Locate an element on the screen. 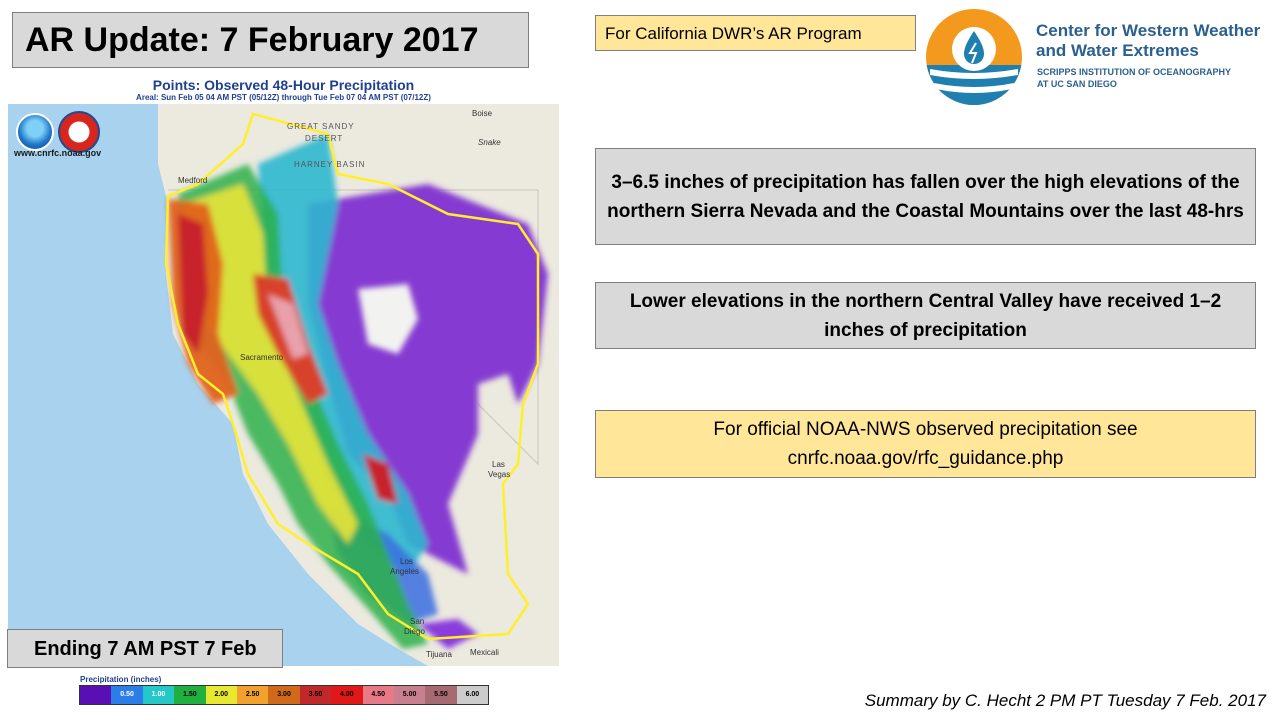  legend-swatch: 5.00 is located at coordinates (409, 695).